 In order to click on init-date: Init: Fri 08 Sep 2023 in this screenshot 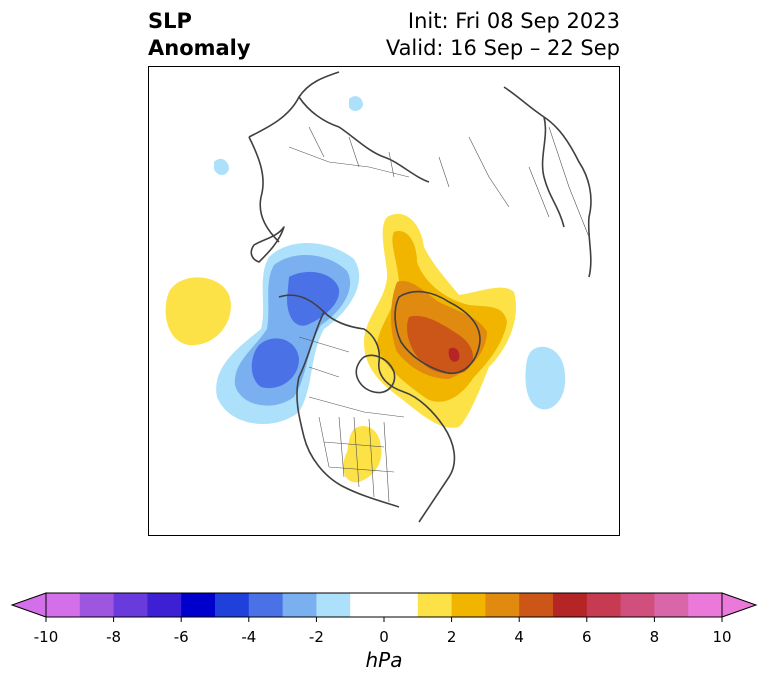, I will do `click(513, 21)`.